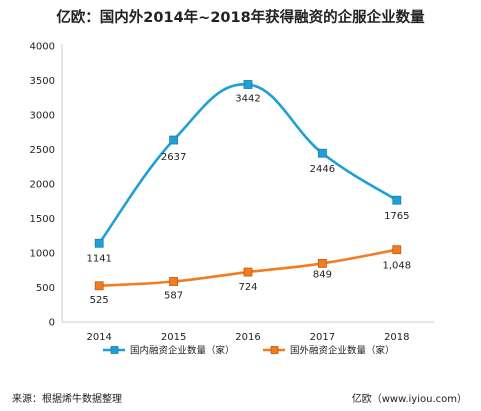 The image size is (481, 411). I want to click on series-1-data-label: 3442, so click(247, 99).